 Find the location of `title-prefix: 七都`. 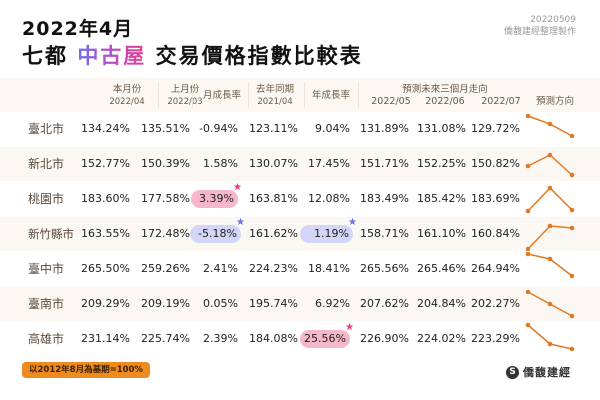

title-prefix: 七都 is located at coordinates (50, 56).